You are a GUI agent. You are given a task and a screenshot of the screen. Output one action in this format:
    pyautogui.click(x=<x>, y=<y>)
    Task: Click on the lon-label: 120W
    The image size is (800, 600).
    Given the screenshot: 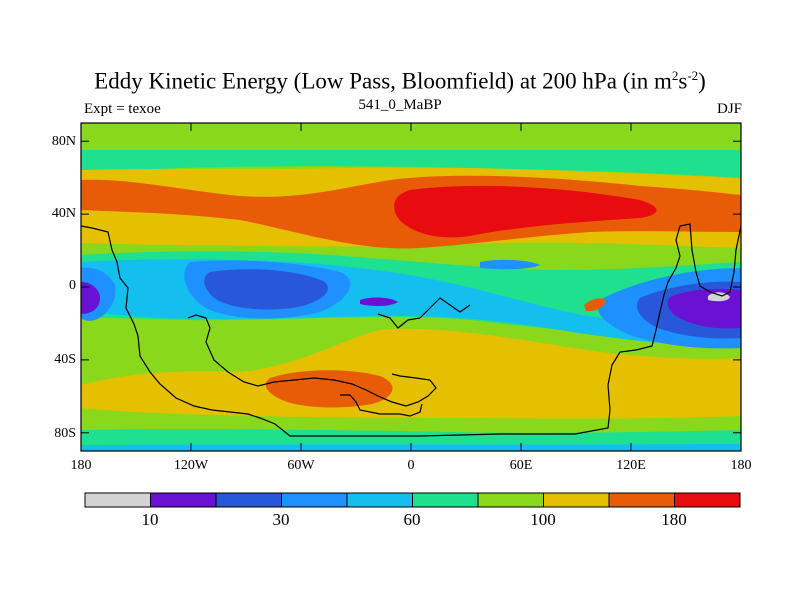 What is the action you would take?
    pyautogui.click(x=191, y=465)
    